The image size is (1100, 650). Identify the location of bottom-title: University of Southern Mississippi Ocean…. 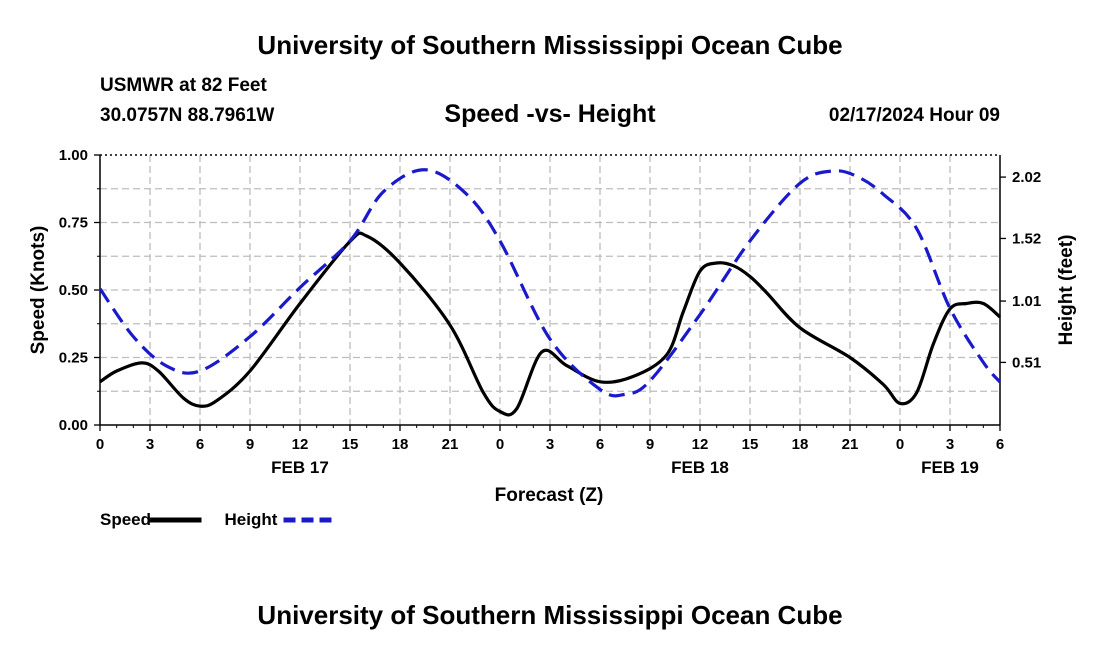
(550, 615).